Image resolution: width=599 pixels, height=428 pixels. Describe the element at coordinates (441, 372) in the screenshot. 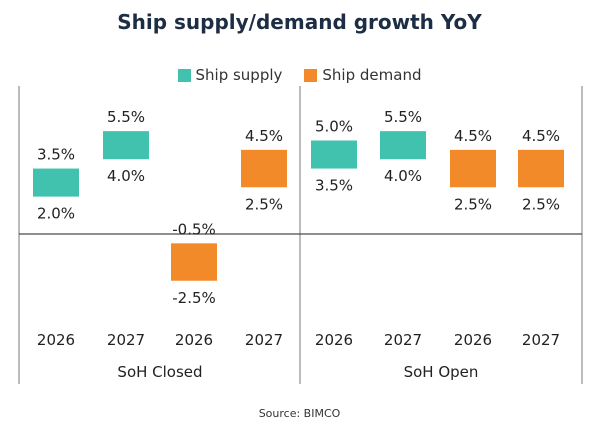

I see `group-label-1: SoH Open` at that location.